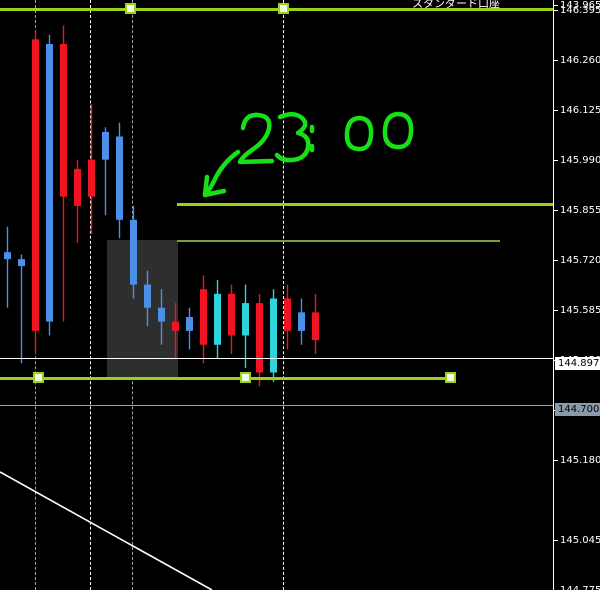 This screenshot has height=590, width=600. I want to click on handle-bottom-left, so click(38, 377).